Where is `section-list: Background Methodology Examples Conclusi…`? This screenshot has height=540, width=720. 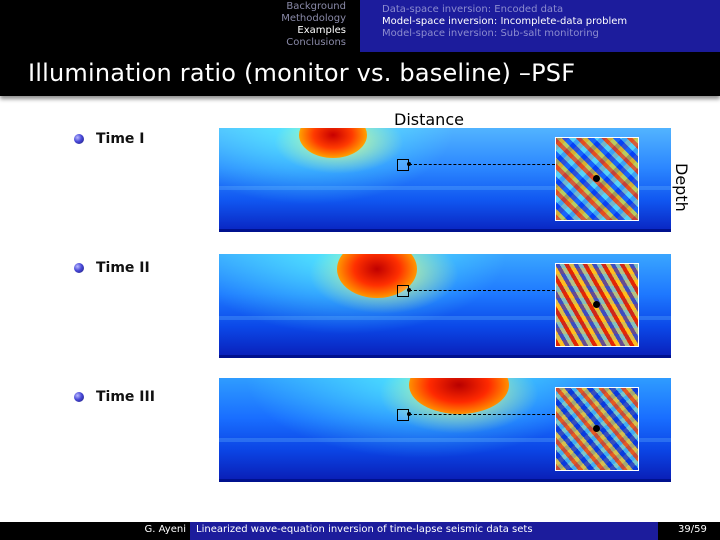 section-list: Background Methodology Examples Conclusi… is located at coordinates (313, 25).